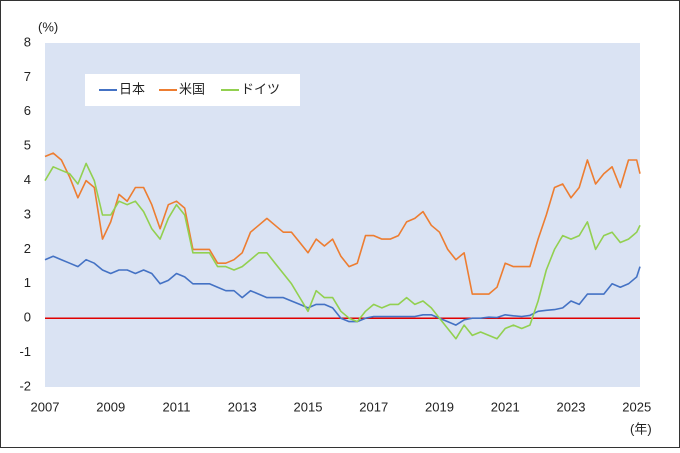 This screenshot has height=453, width=680. I want to click on y-tick-label: -2, so click(25, 385).